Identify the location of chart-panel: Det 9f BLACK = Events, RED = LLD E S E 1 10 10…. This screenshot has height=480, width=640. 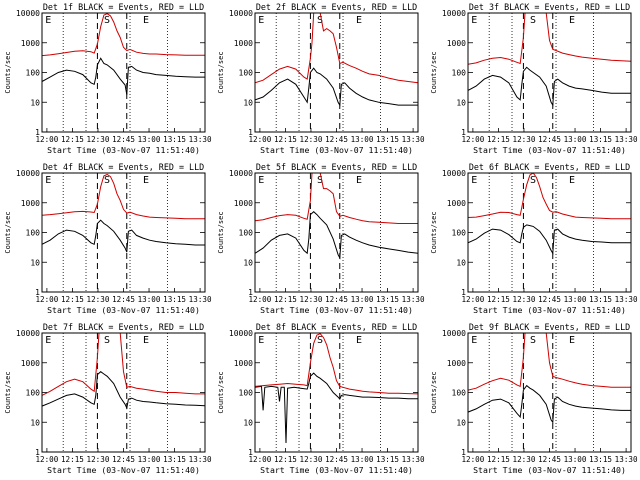
(534, 398).